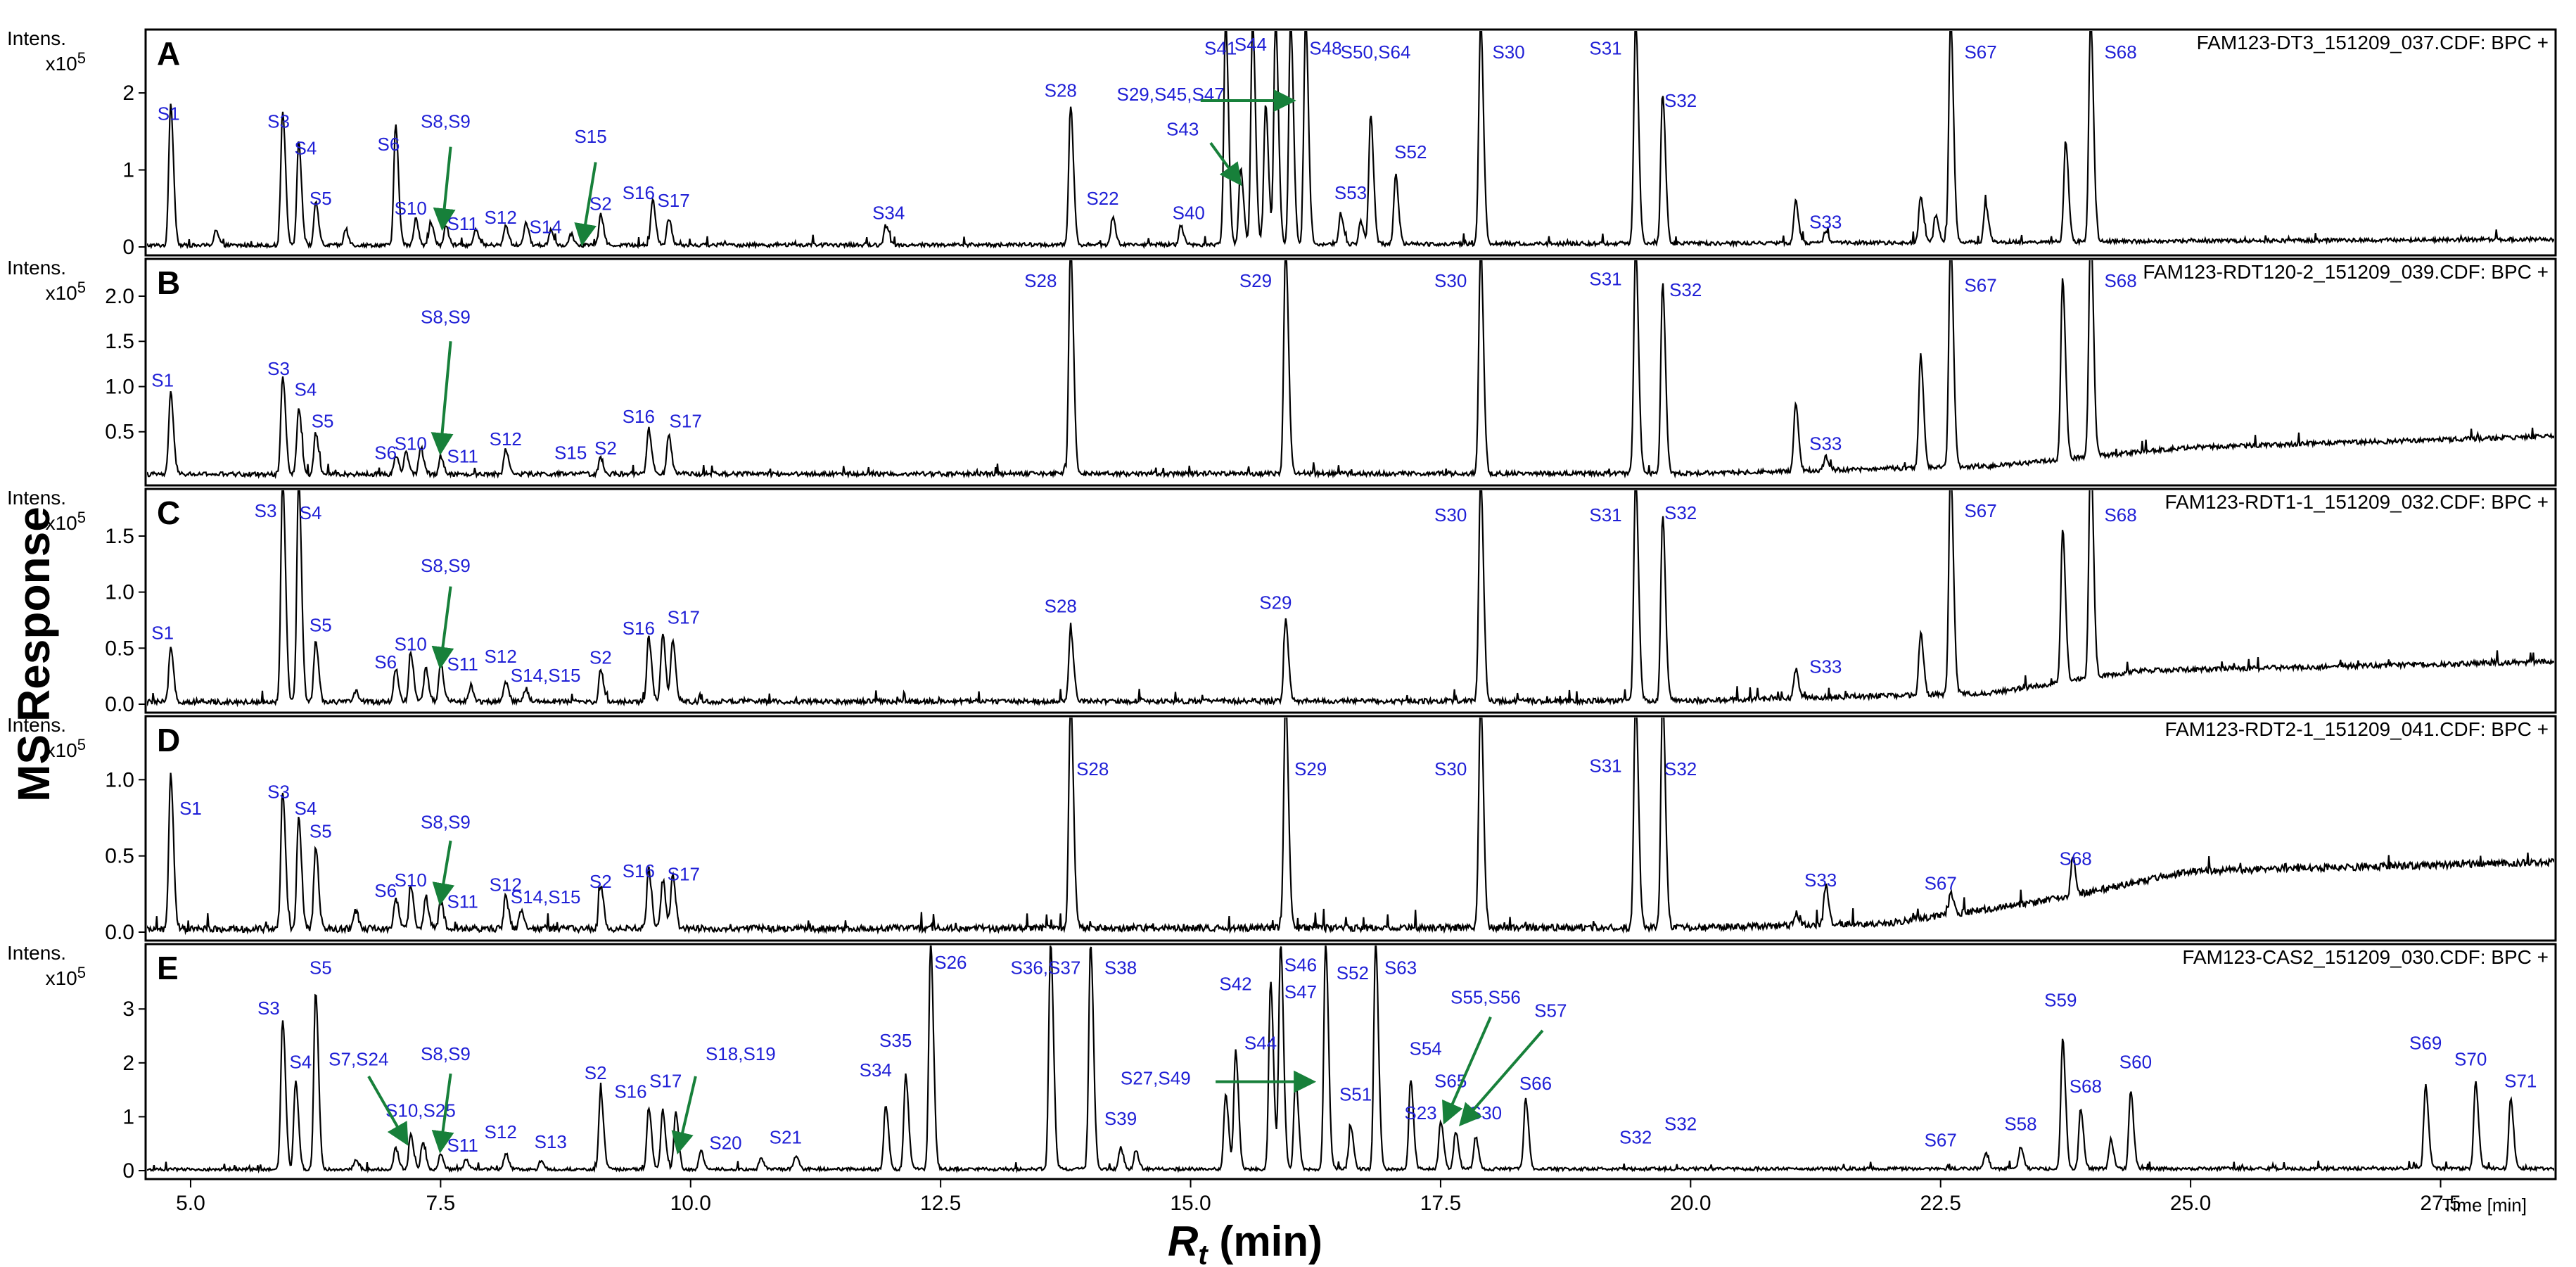 This screenshot has width=2576, height=1267. I want to click on peak-label: S44, so click(1260, 1044).